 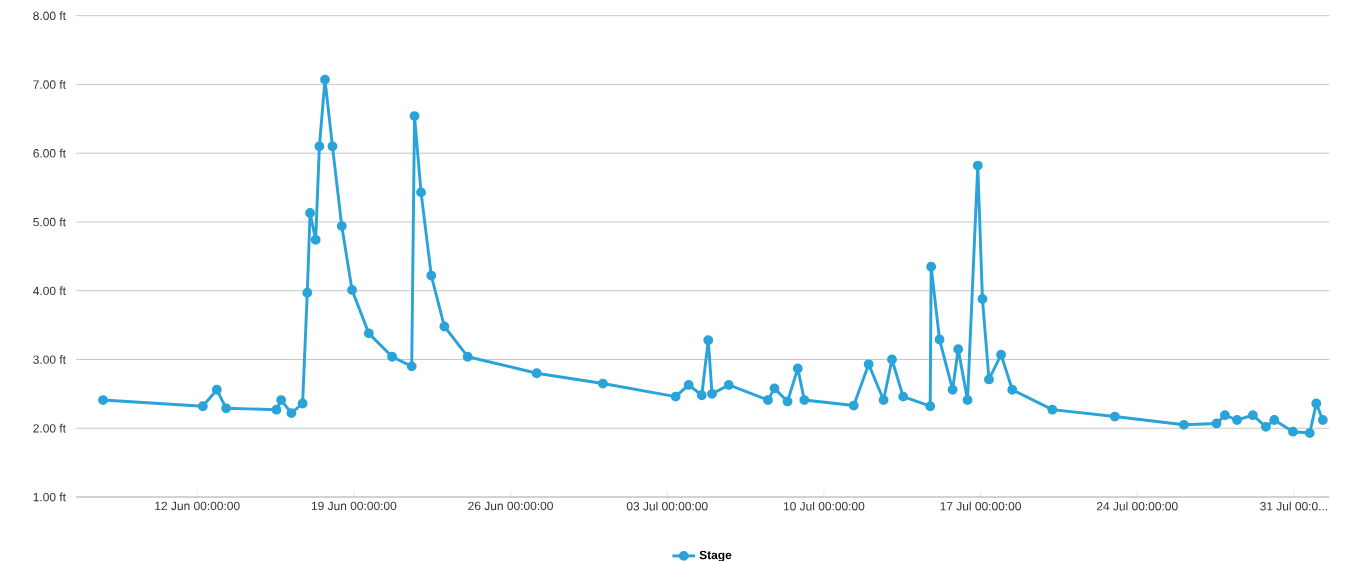 What do you see at coordinates (49, 291) in the screenshot?
I see `y-tick-label: 4.00 ft` at bounding box center [49, 291].